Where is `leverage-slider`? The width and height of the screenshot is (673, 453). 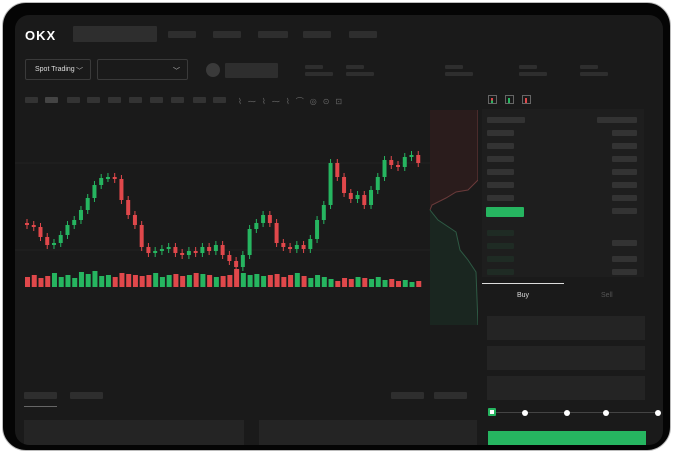 leverage-slider is located at coordinates (575, 412).